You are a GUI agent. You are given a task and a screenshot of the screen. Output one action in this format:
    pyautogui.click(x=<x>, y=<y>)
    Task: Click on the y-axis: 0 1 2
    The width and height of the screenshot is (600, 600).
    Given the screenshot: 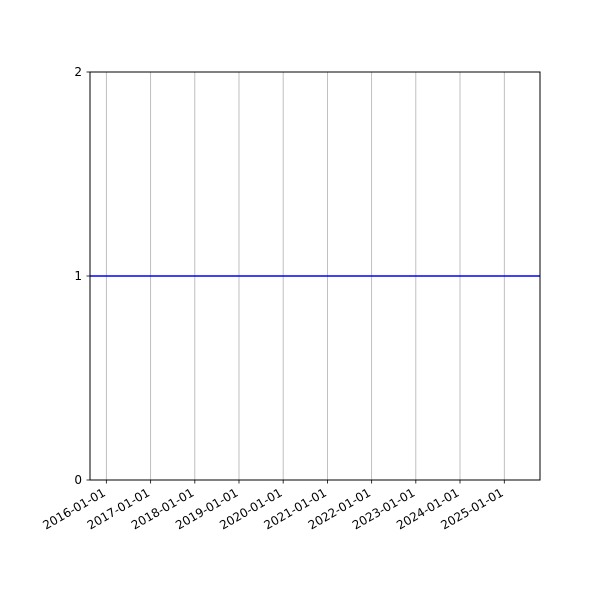 What is the action you would take?
    pyautogui.click(x=82, y=276)
    